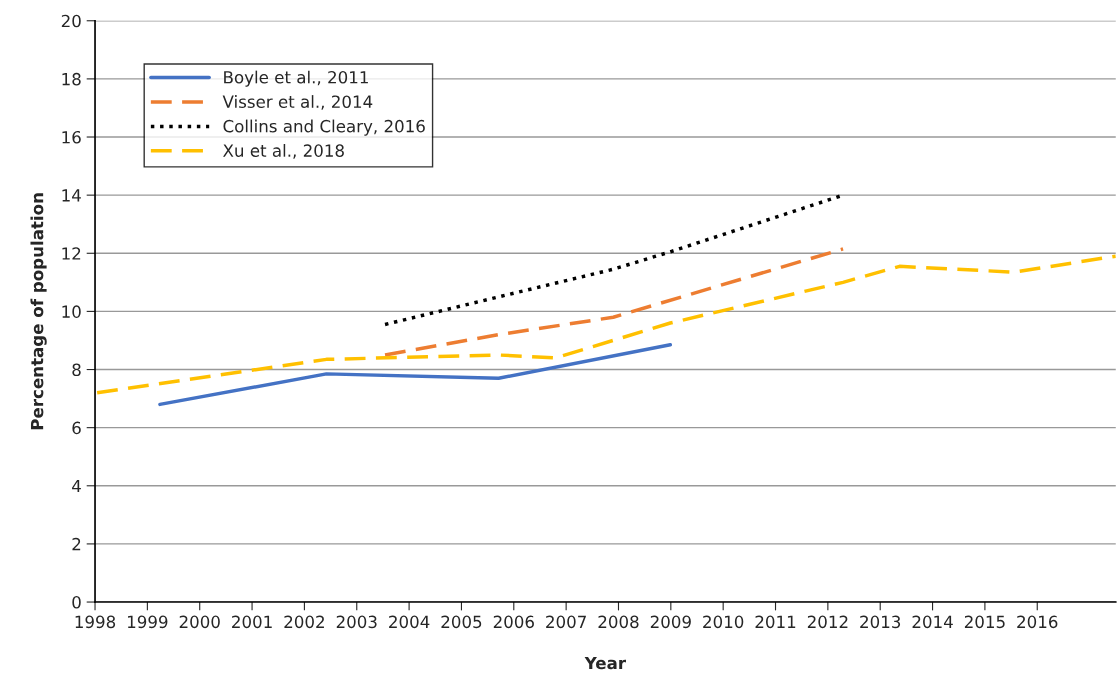 The width and height of the screenshot is (1118, 692). I want to click on legend-label: Collins and Cleary, 2016, so click(324, 127).